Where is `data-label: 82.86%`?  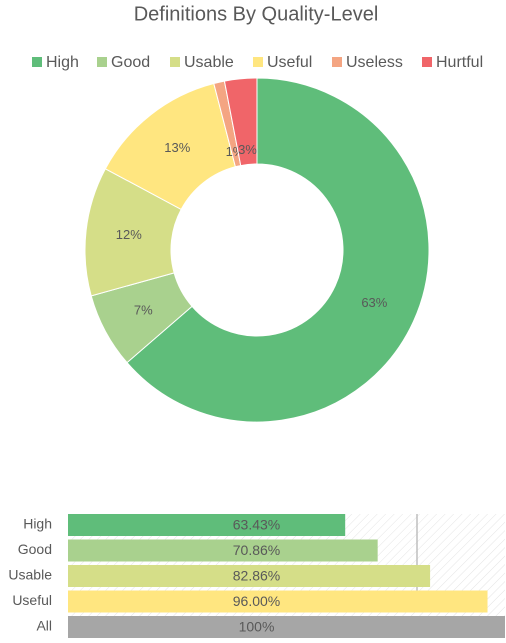 data-label: 82.86% is located at coordinates (256, 576).